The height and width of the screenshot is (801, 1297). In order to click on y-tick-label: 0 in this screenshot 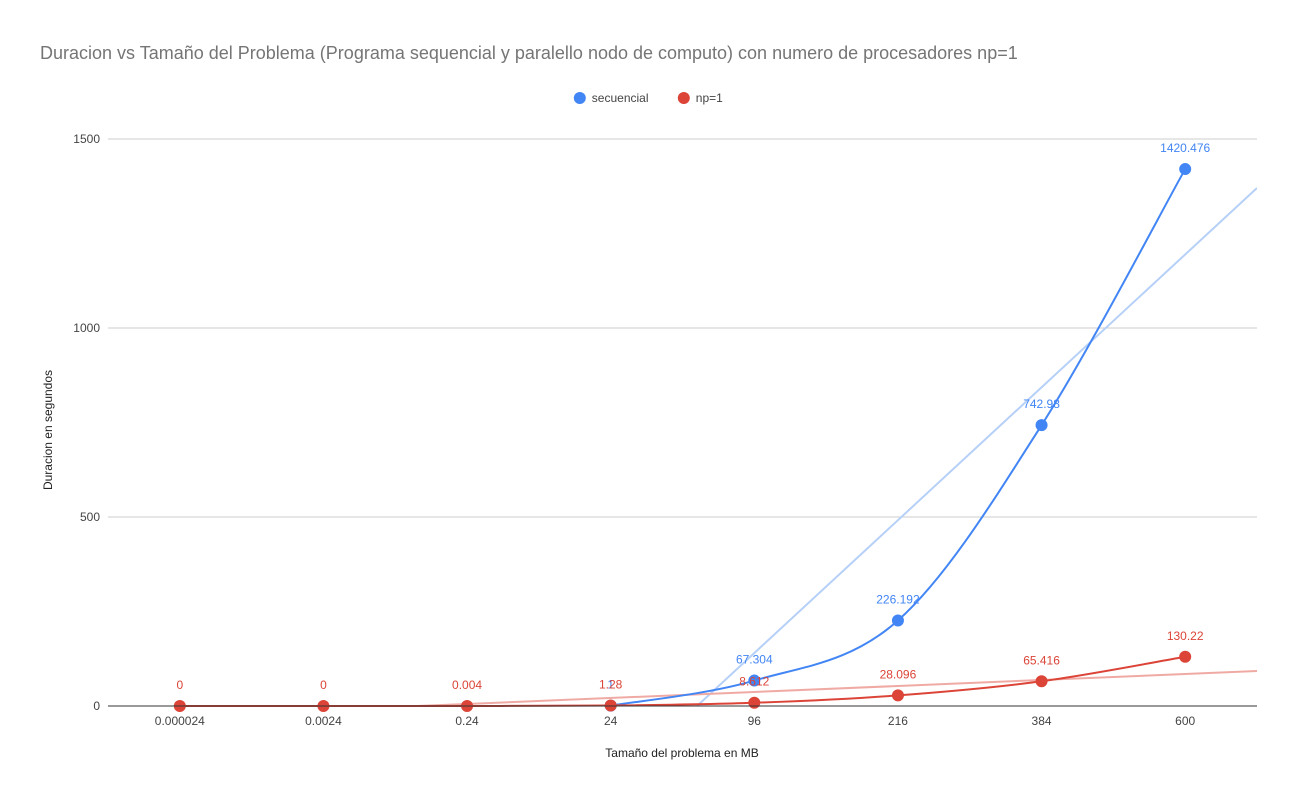, I will do `click(96, 706)`.